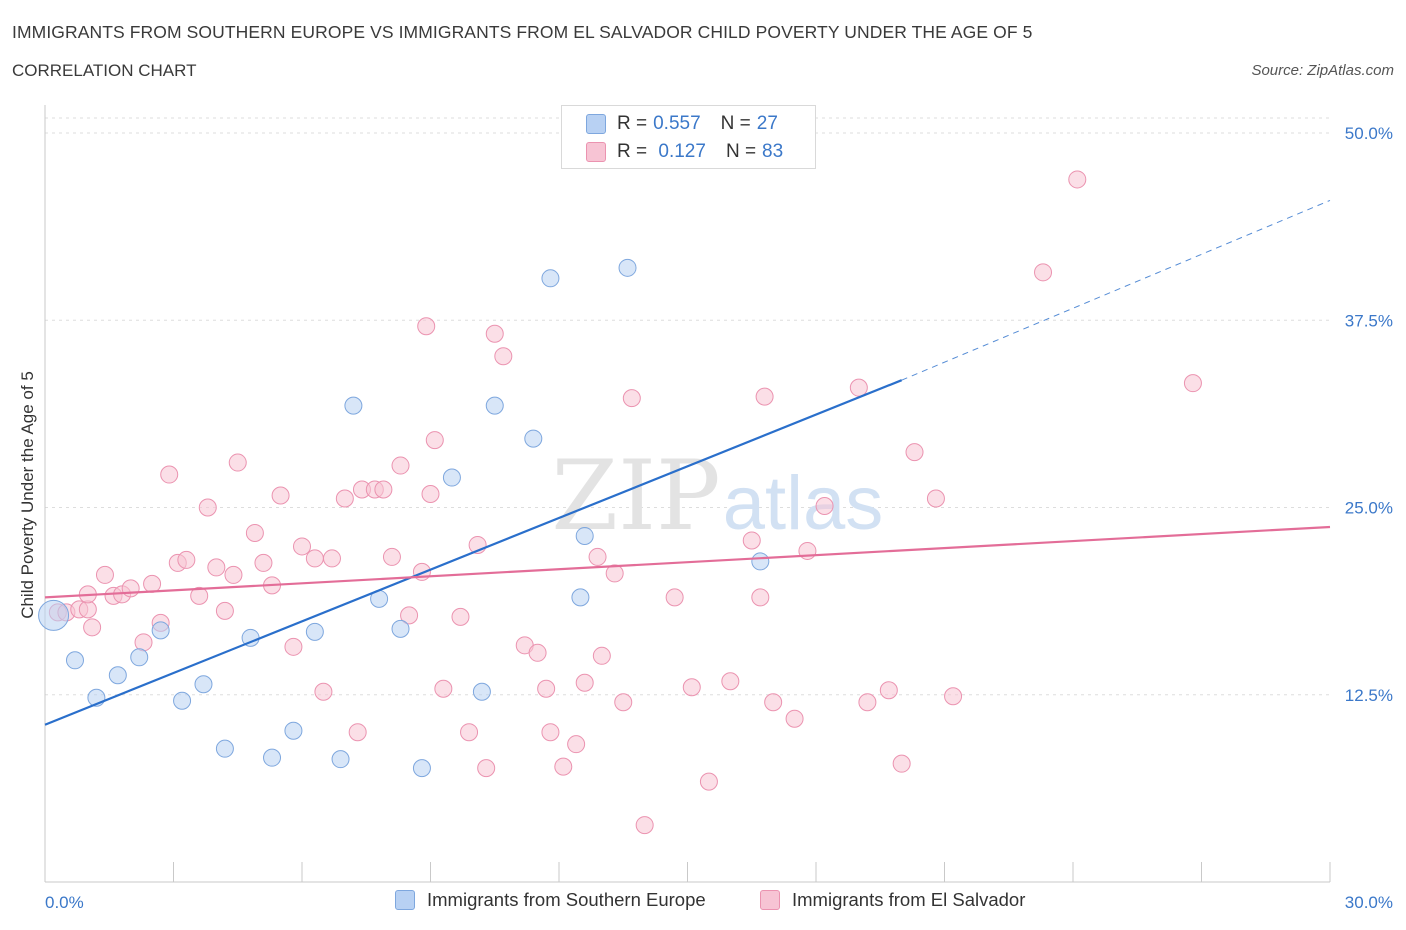  I want to click on legend-label: Immigrants from El Salvador, so click(909, 899).